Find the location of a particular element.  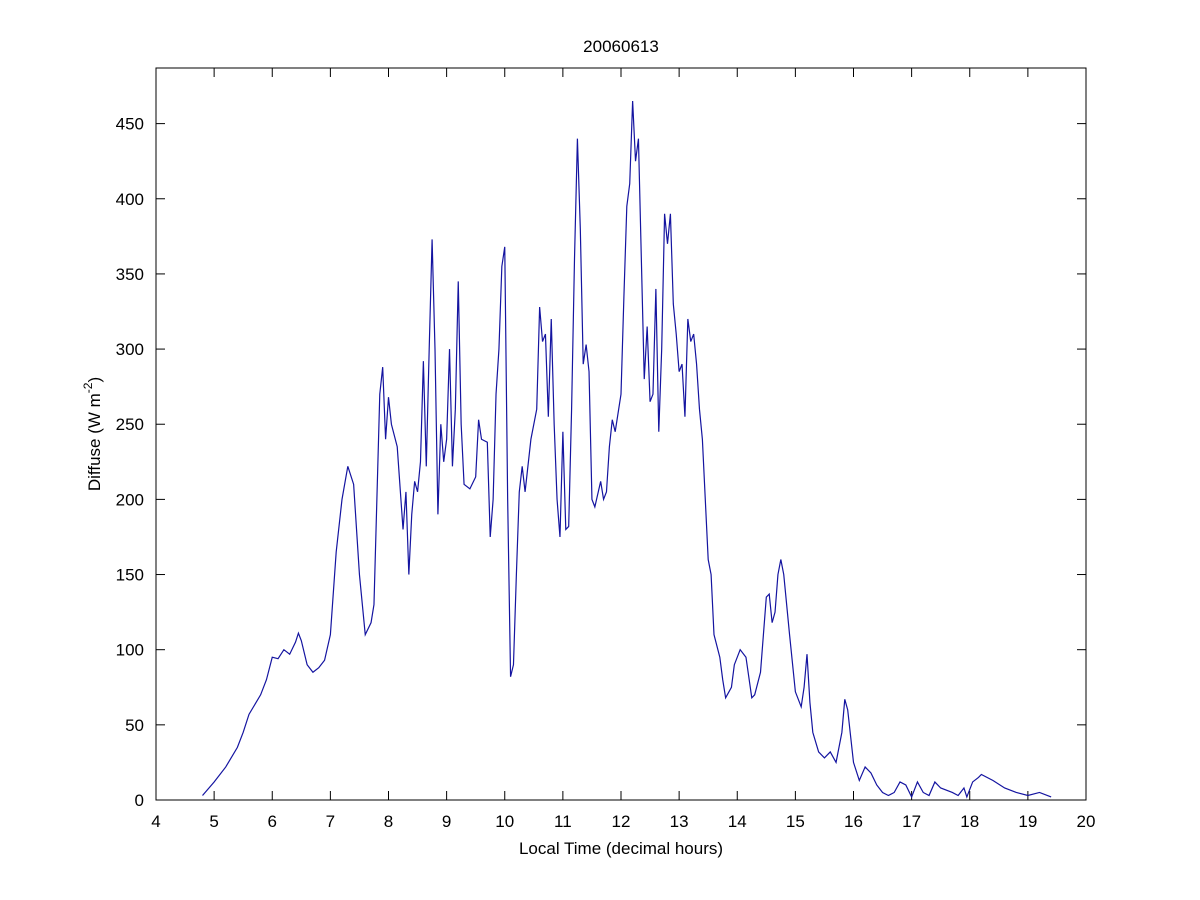

y-tick-label: 300 is located at coordinates (130, 349).